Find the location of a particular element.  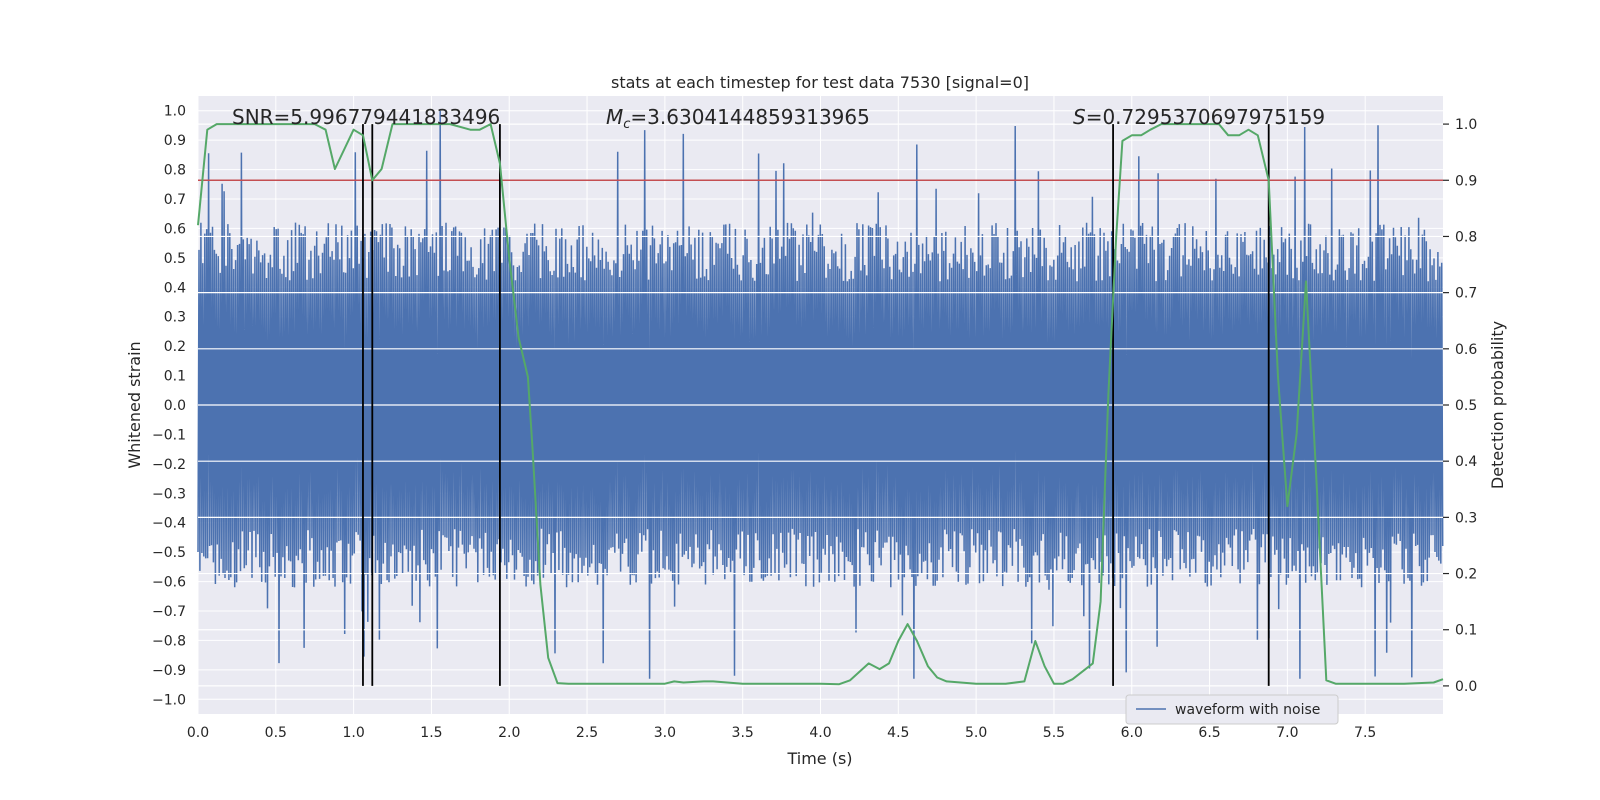

legend-label: waveform with noise is located at coordinates (1247, 710).